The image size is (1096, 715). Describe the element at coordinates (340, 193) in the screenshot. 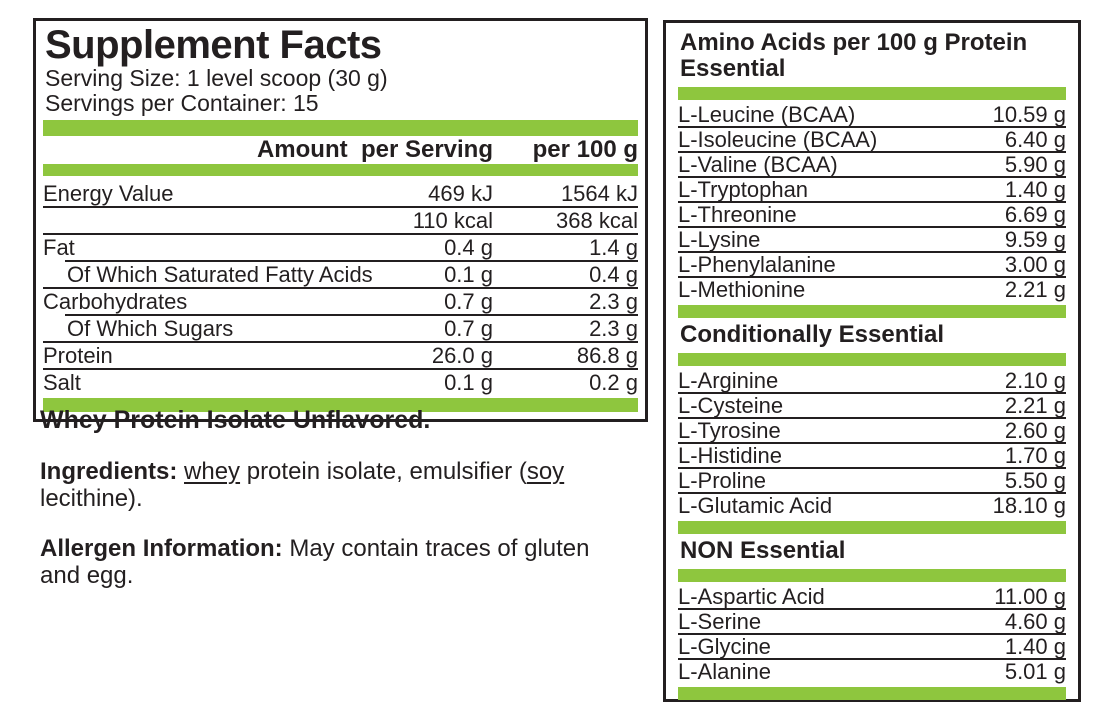

I see `nutrition-row: Energy Value 469 kJ 1564 kJ` at that location.